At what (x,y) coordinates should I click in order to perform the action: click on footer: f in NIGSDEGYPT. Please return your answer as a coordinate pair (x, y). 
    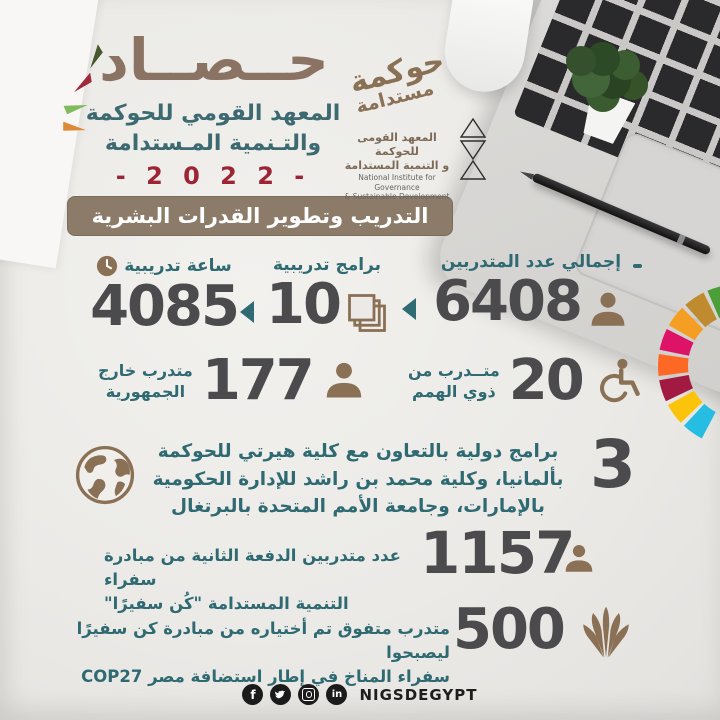
    Looking at the image, I should click on (360, 694).